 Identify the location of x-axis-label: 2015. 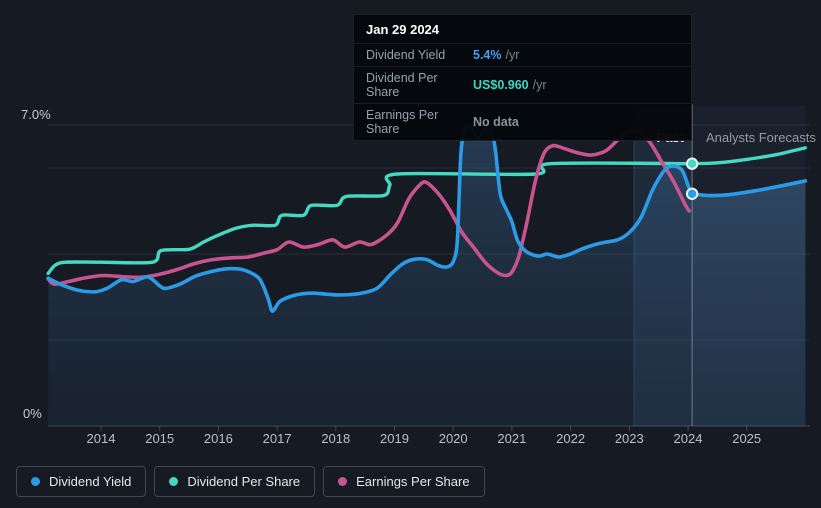
(160, 438).